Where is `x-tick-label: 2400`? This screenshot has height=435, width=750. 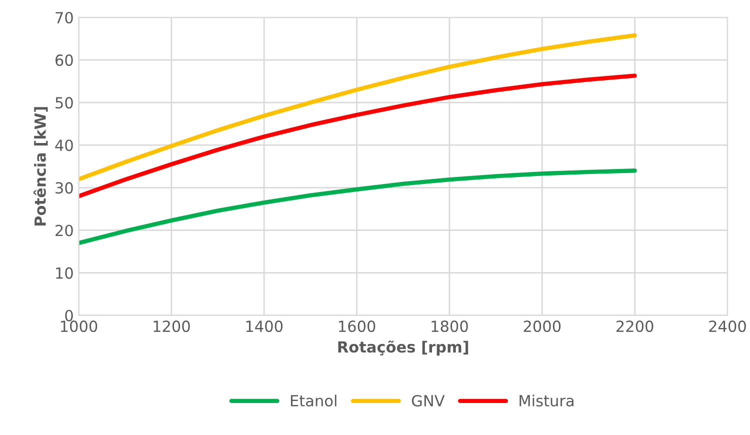 x-tick-label: 2400 is located at coordinates (727, 326).